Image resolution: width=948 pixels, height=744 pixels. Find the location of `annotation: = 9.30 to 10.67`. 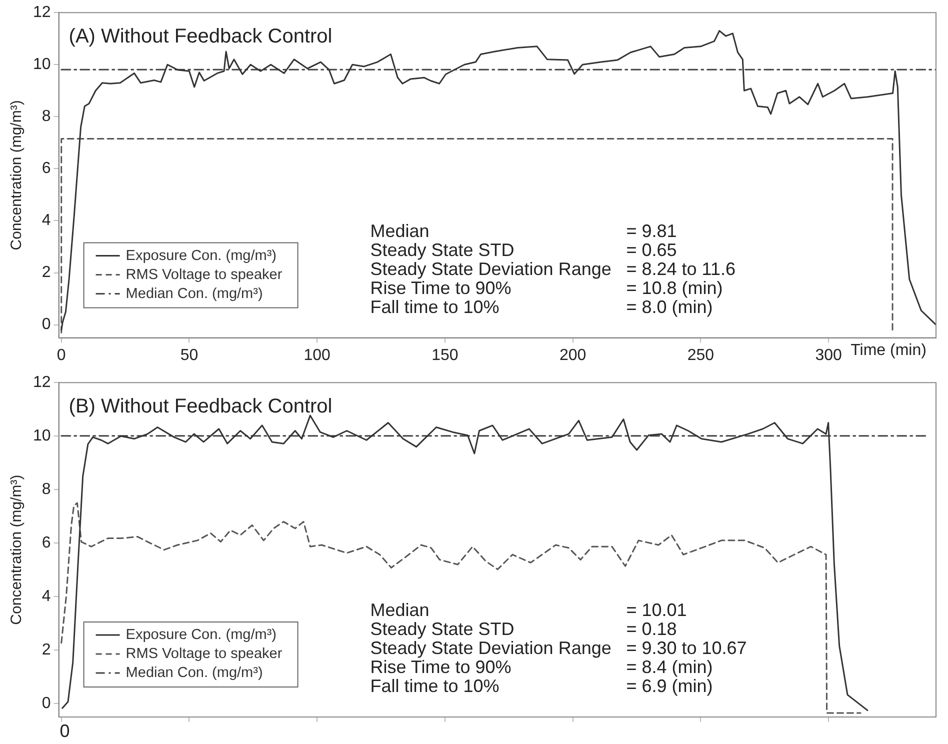

annotation: = 9.30 to 10.67 is located at coordinates (686, 648).